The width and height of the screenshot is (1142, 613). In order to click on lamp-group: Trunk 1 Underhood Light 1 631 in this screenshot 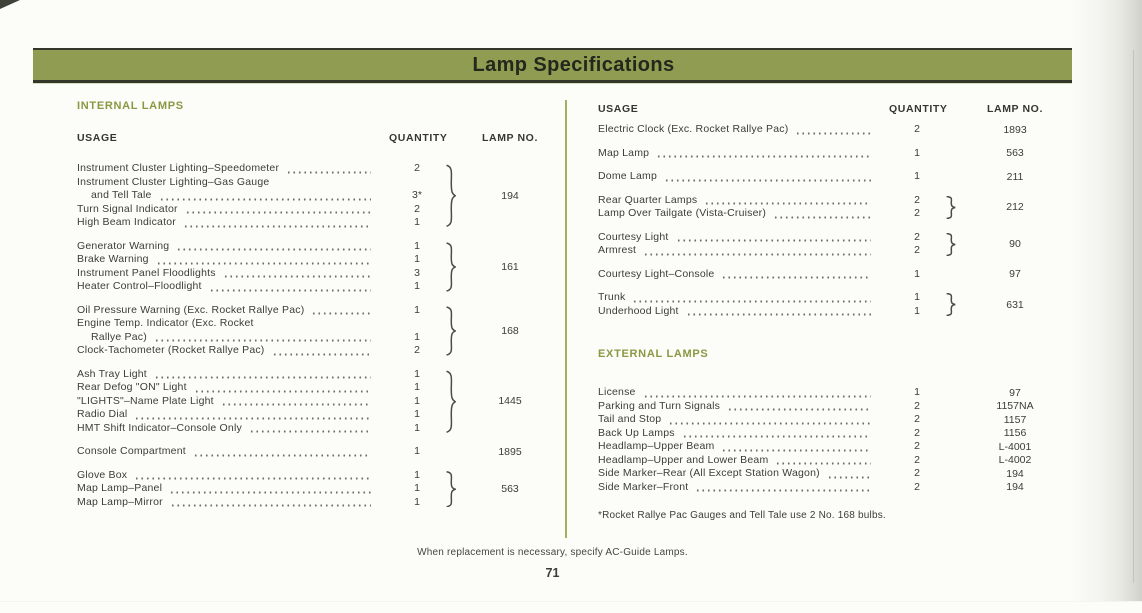, I will do `click(831, 304)`.